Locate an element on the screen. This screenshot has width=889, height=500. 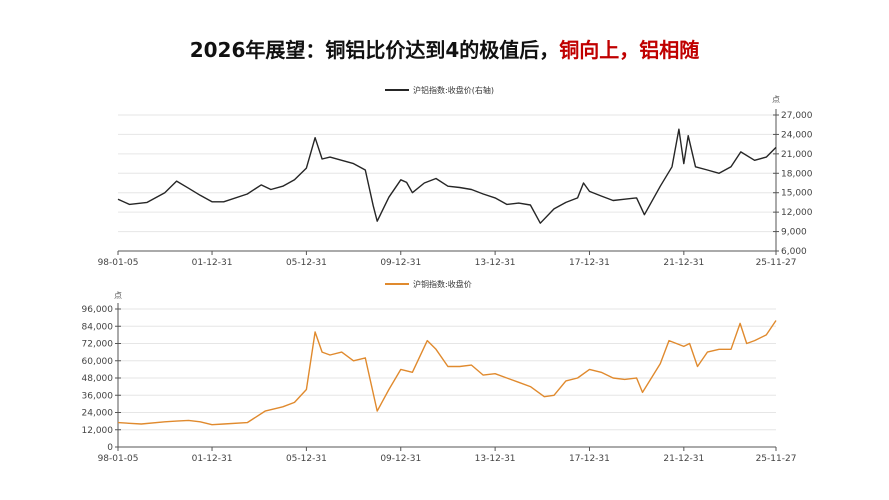
y-tick-label: 0 is located at coordinates (110, 448).